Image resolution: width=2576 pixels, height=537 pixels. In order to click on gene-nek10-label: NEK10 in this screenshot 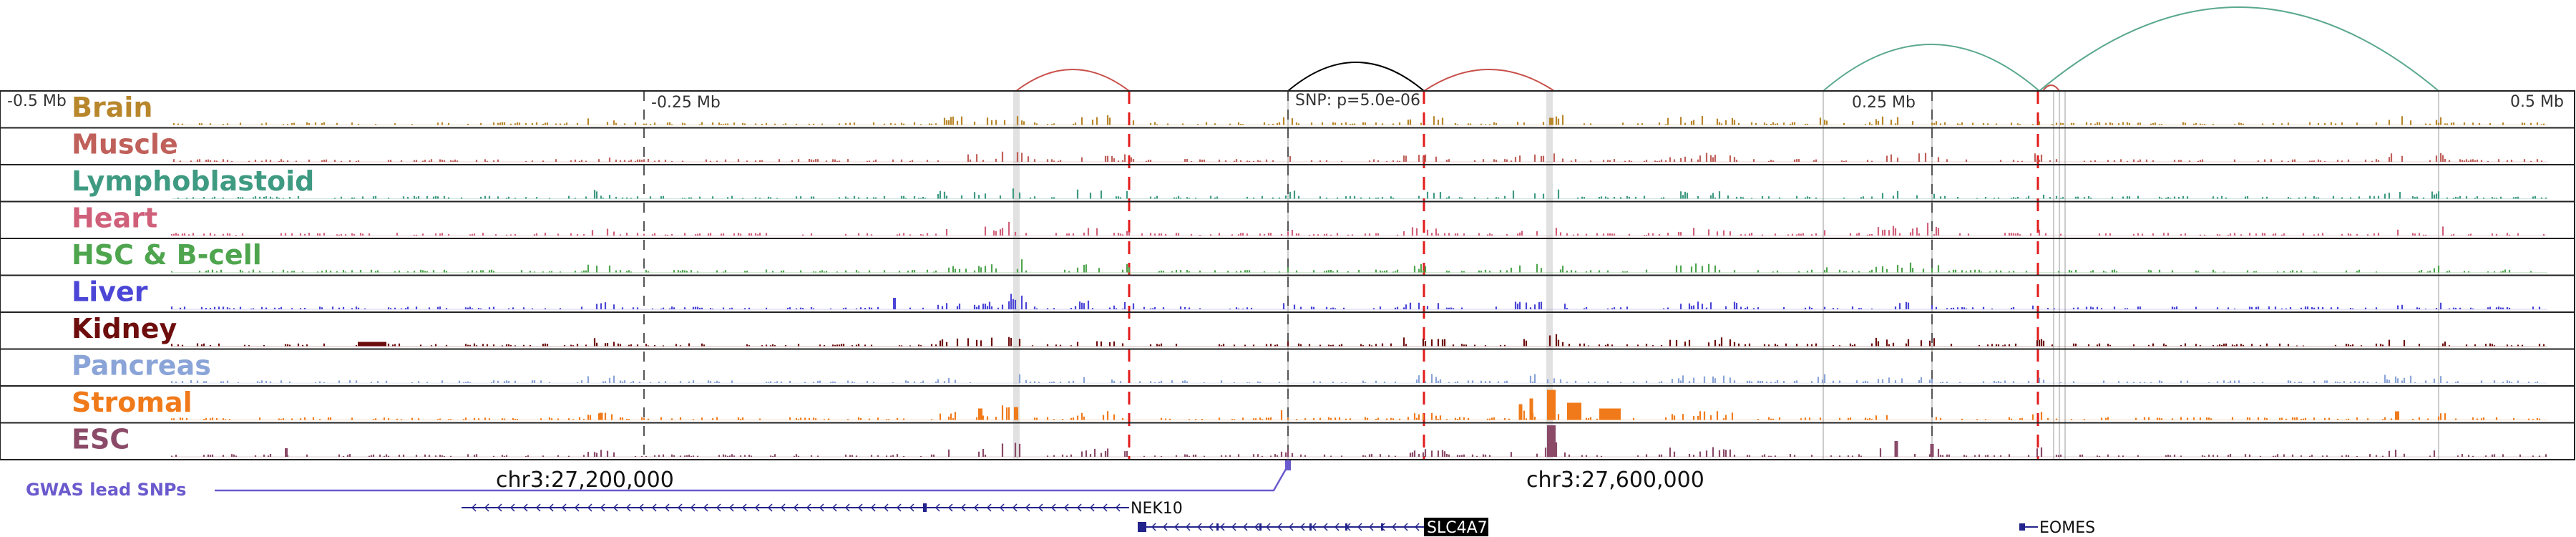, I will do `click(1157, 509)`.